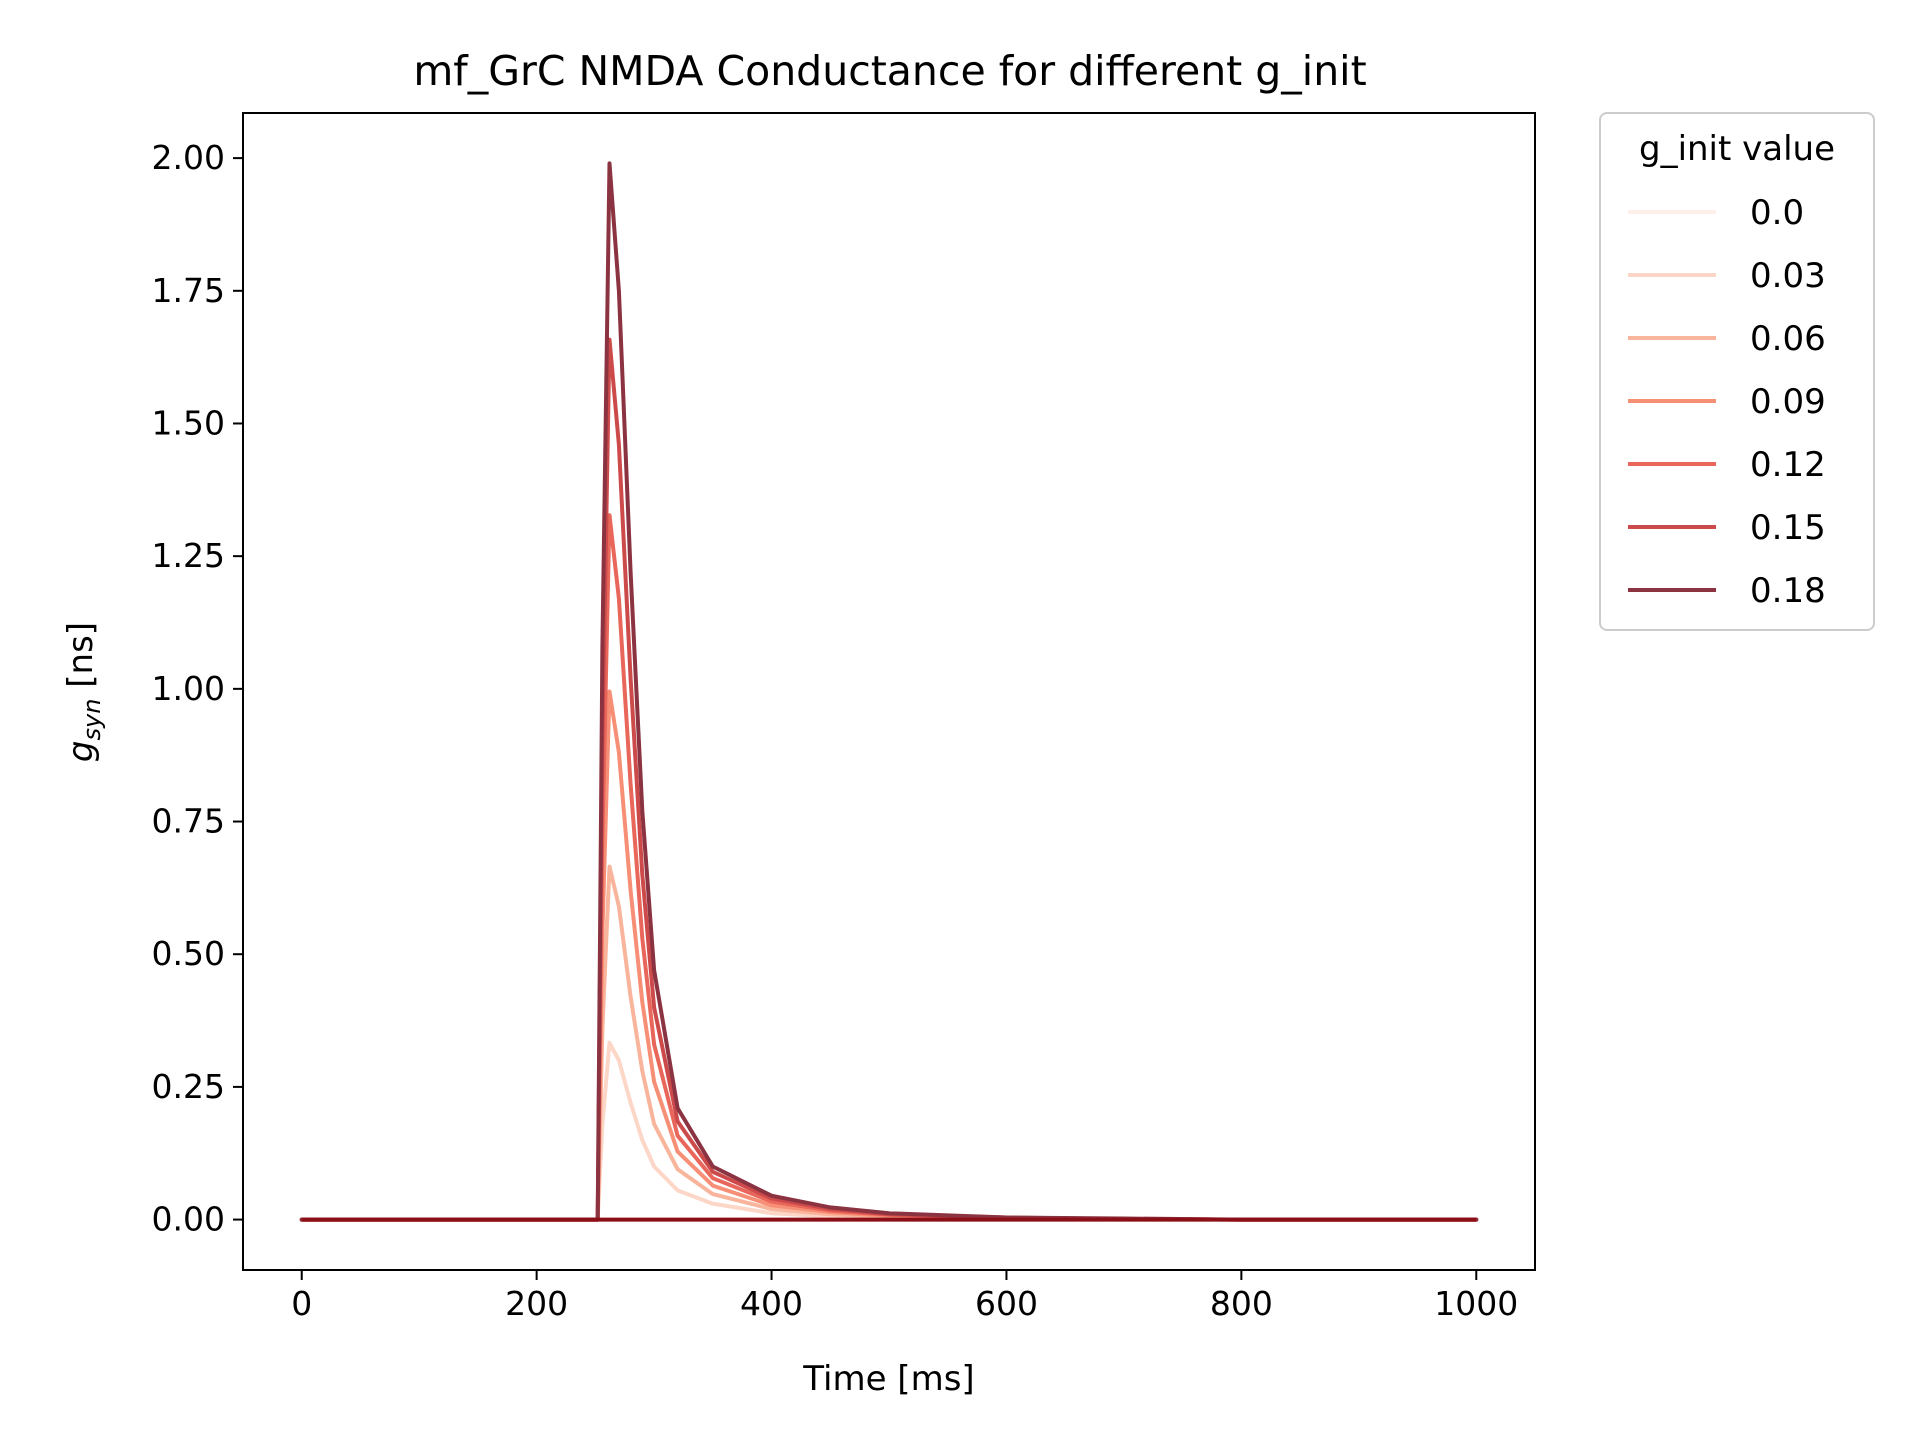 The width and height of the screenshot is (1920, 1440). What do you see at coordinates (1788, 402) in the screenshot?
I see `legend-label: 0.09` at bounding box center [1788, 402].